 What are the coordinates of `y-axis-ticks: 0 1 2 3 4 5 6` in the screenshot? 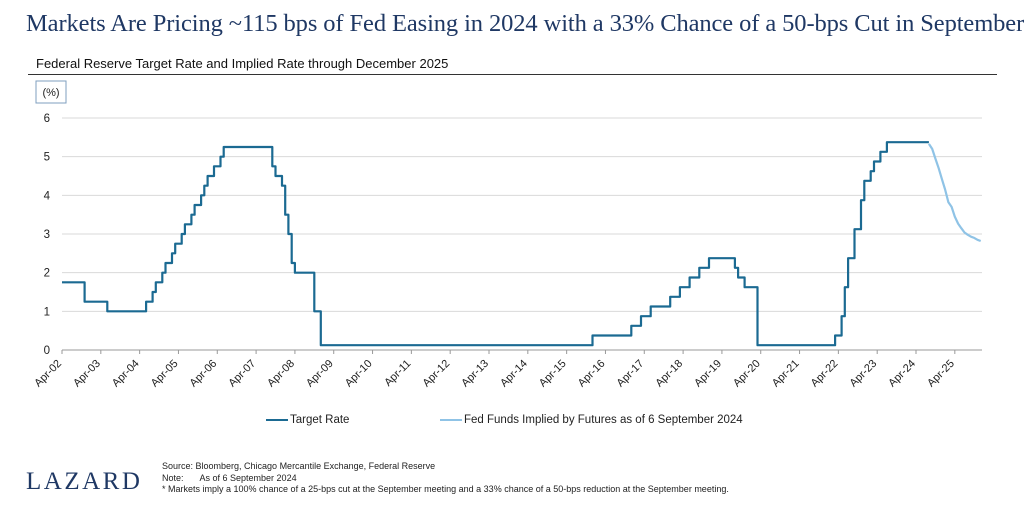 It's located at (47, 235).